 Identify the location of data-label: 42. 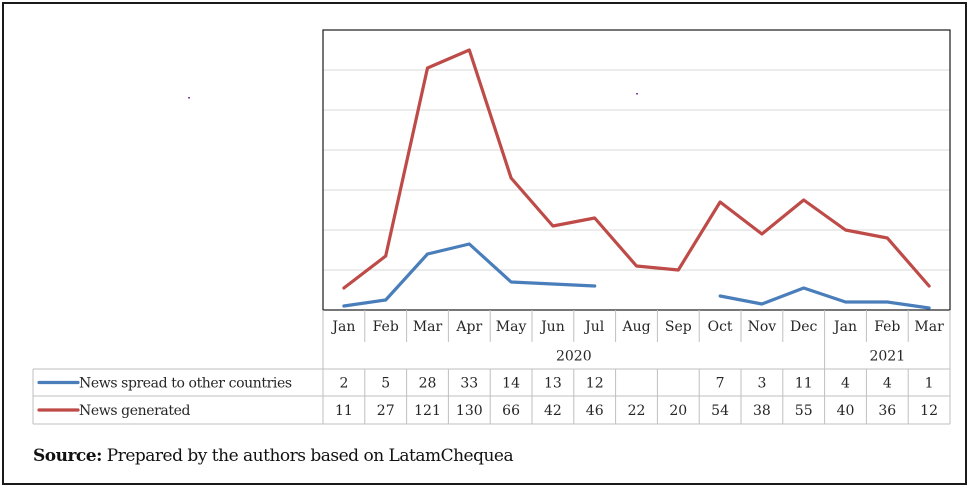
(553, 411).